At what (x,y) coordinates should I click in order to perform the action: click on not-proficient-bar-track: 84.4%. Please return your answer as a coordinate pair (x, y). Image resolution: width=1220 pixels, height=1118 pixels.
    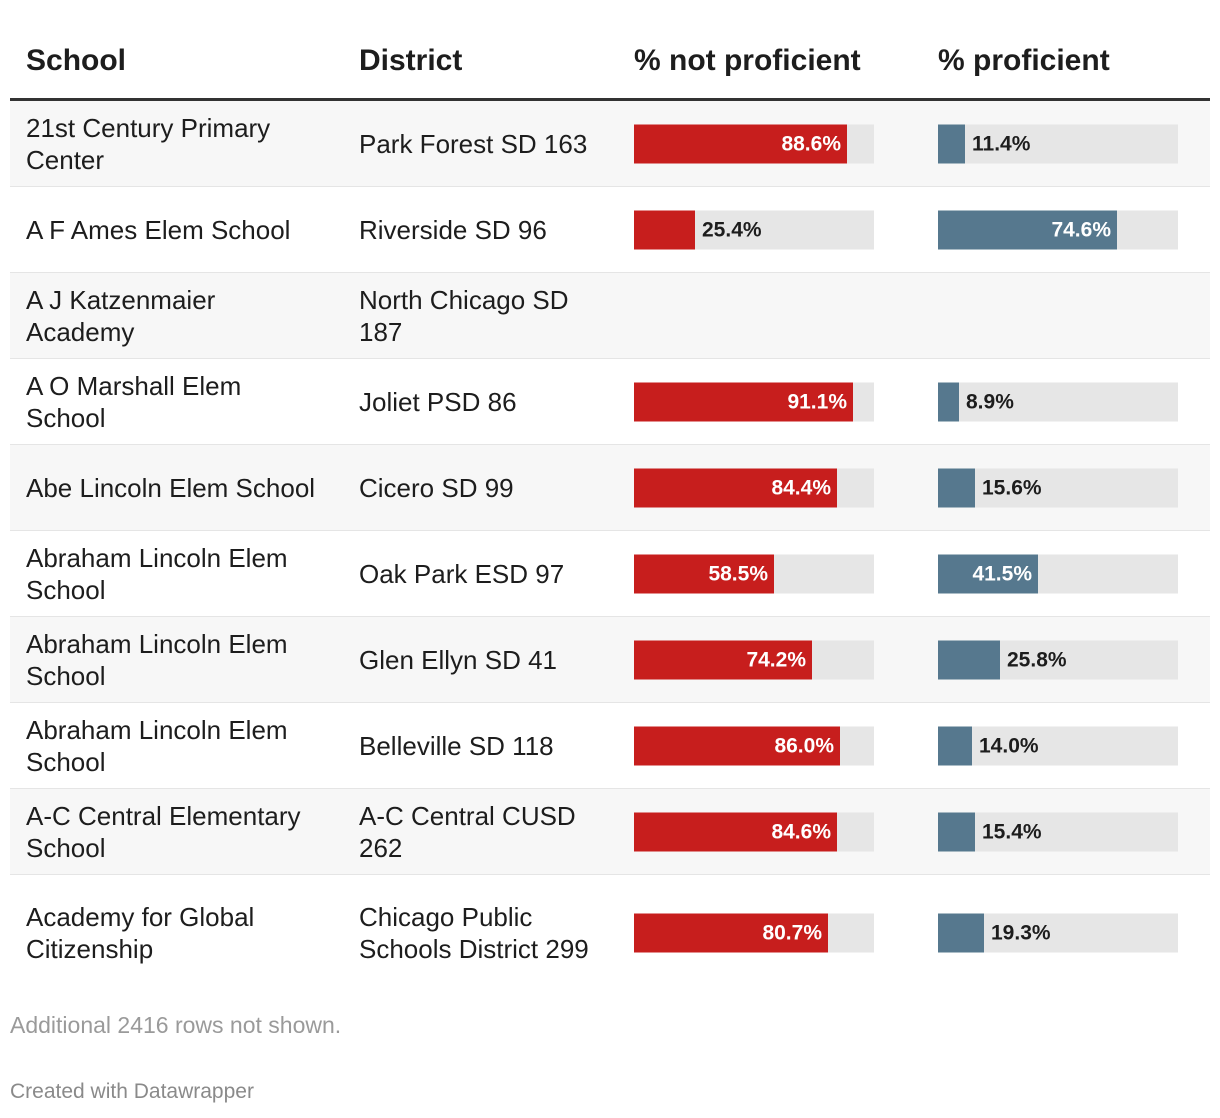
    Looking at the image, I should click on (754, 487).